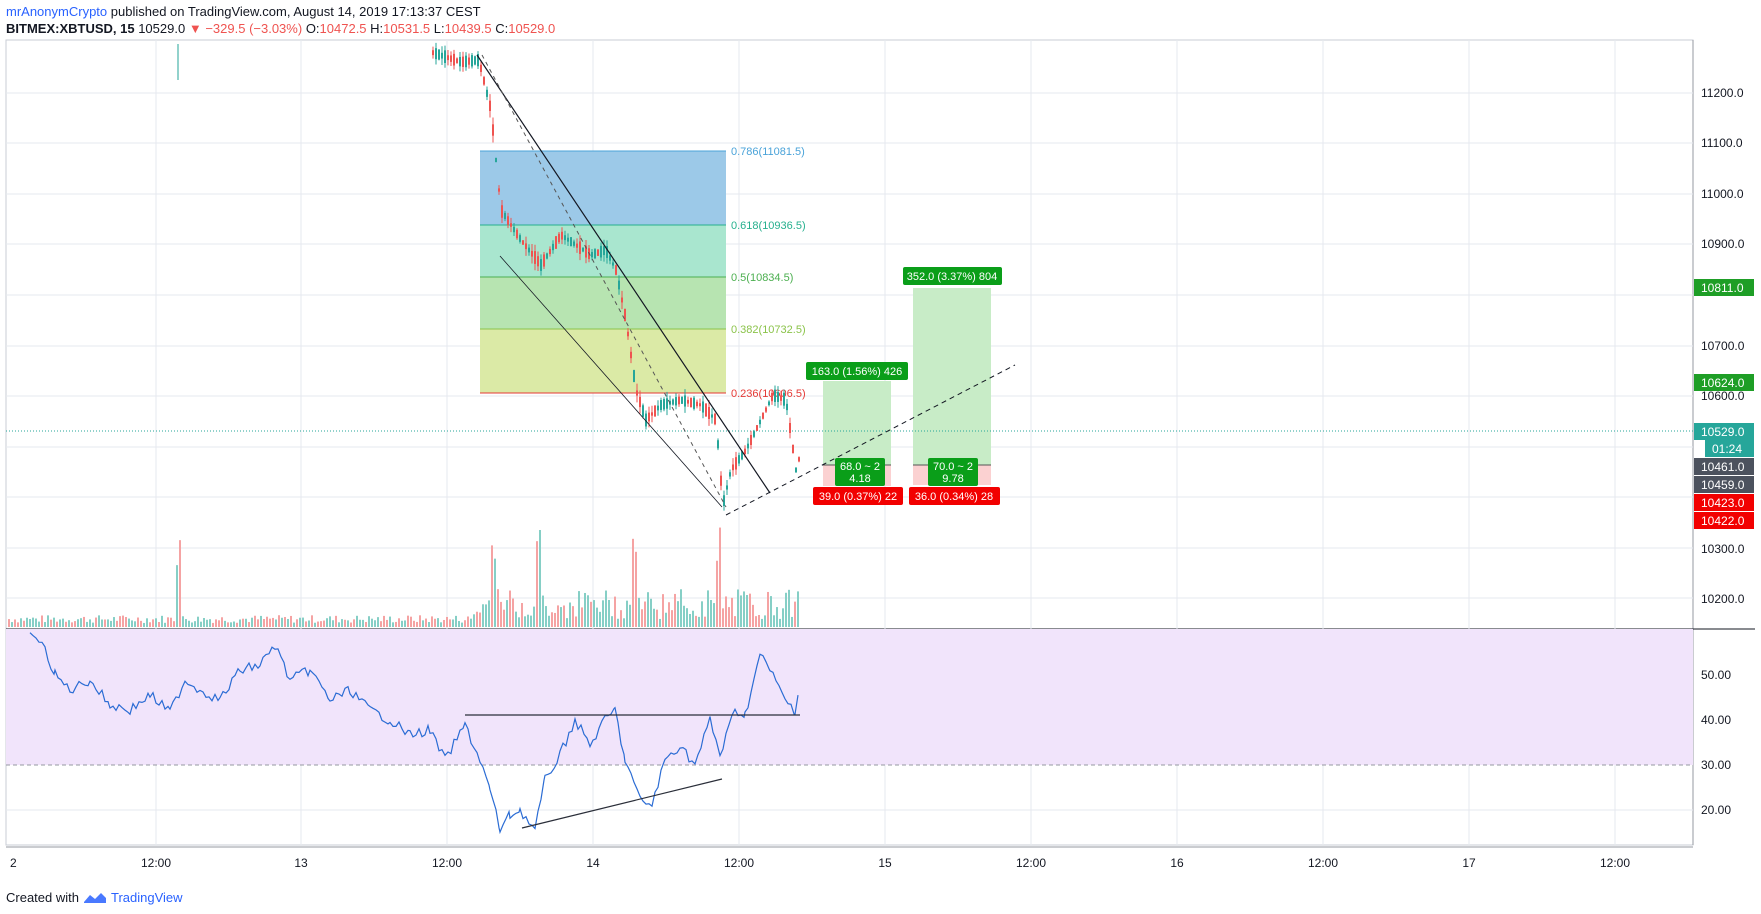 The image size is (1761, 914). What do you see at coordinates (857, 423) in the screenshot?
I see `position-1-profit-zone` at bounding box center [857, 423].